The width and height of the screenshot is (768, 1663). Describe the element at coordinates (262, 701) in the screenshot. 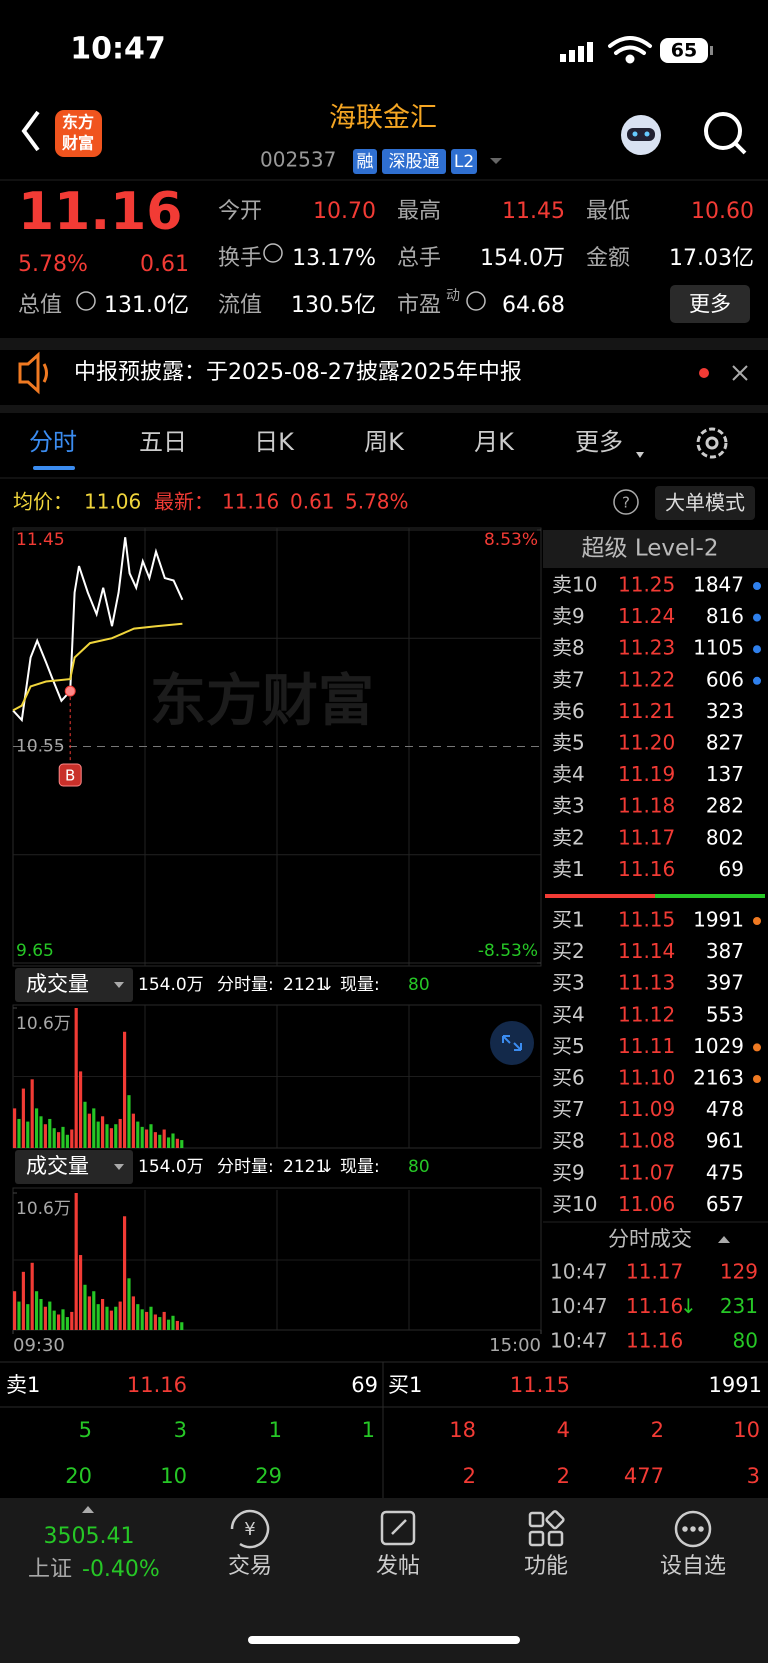

I see `watermark: 东方财富` at that location.